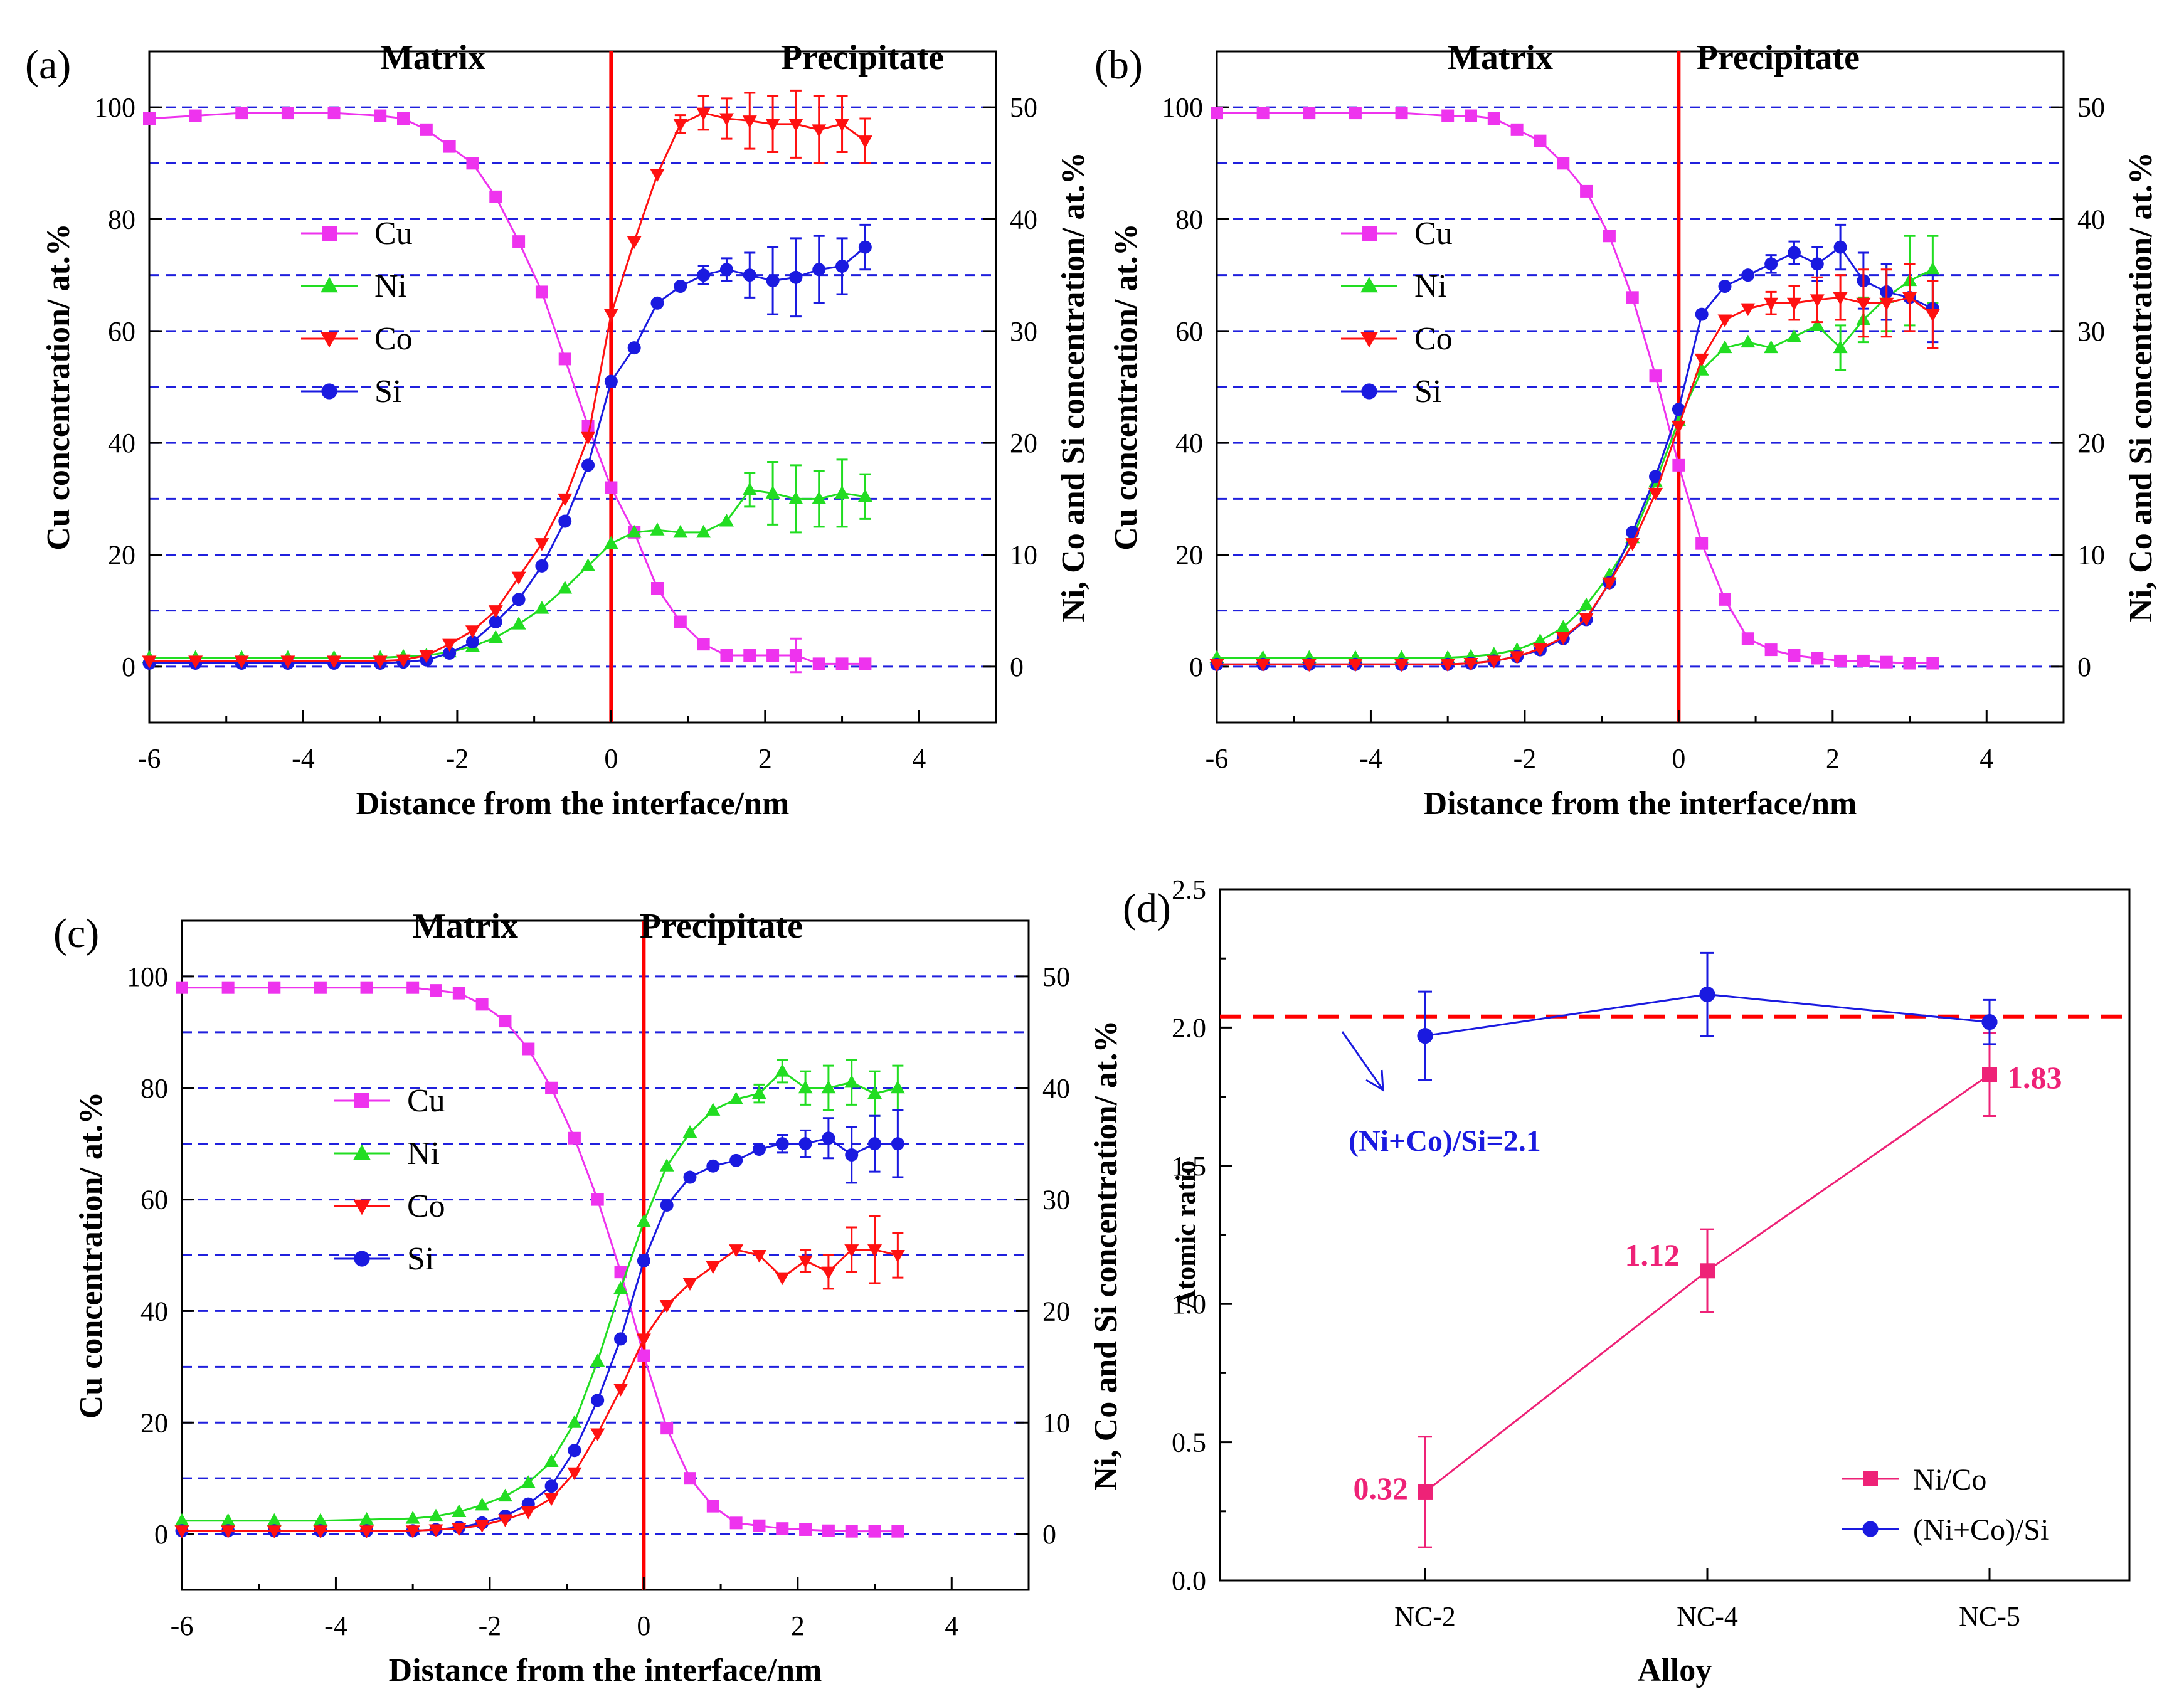 Image resolution: width=2184 pixels, height=1704 pixels. I want to click on y2-tick-label: 50, so click(1024, 107).